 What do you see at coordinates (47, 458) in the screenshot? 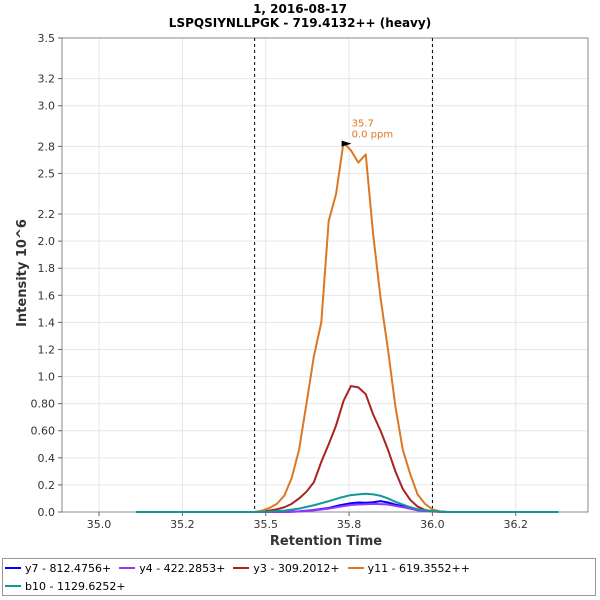
I see `y-tick-label: 0.4` at bounding box center [47, 458].